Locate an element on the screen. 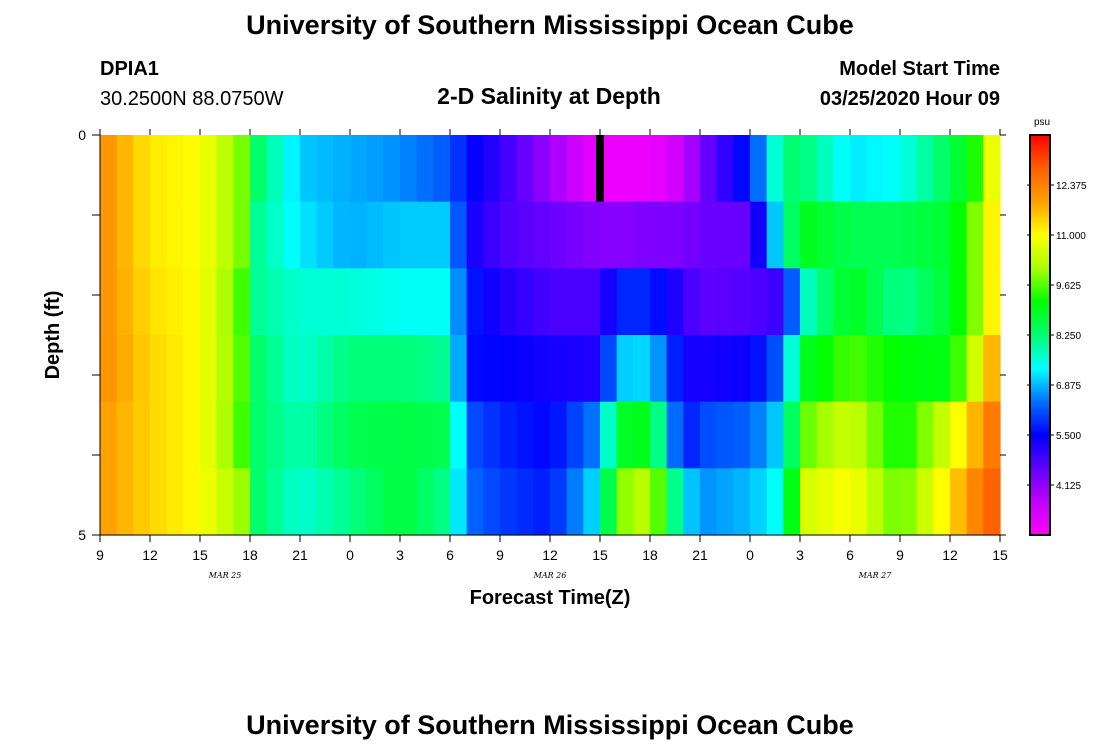 Image resolution: width=1100 pixels, height=750 pixels. x-tick-label: 0 is located at coordinates (350, 555).